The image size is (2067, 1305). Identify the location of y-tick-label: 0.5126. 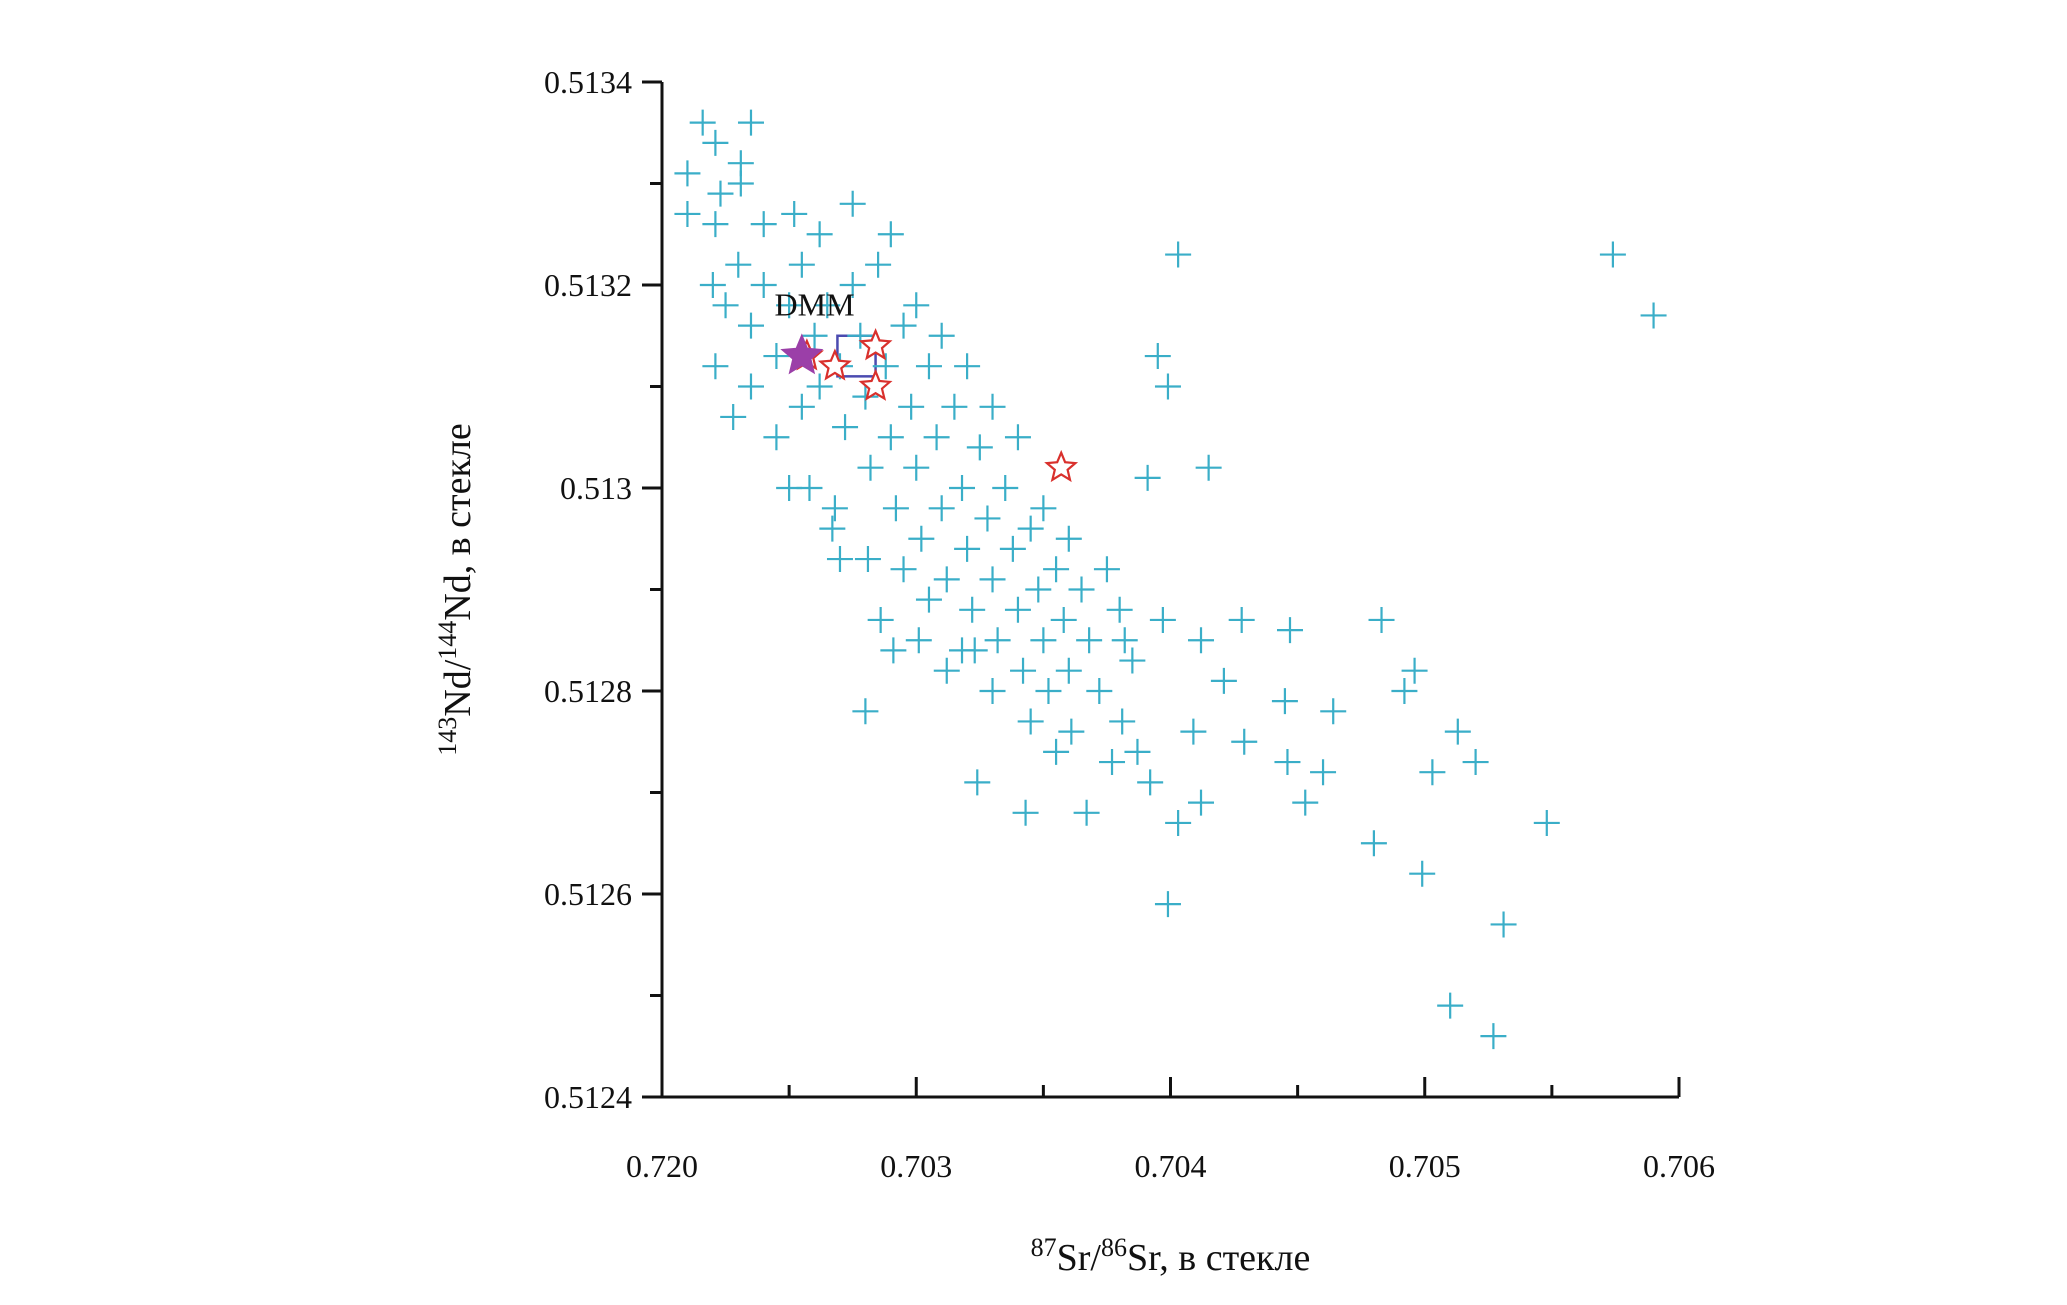
(588, 894).